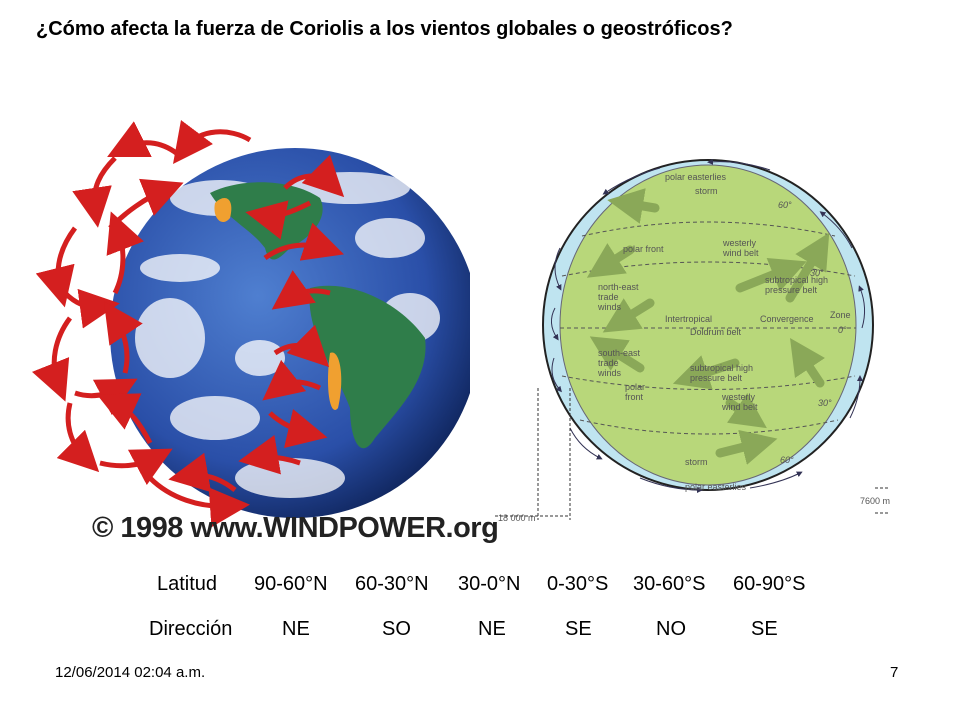  What do you see at coordinates (643, 249) in the screenshot?
I see `label-polar-front-top: polar front` at bounding box center [643, 249].